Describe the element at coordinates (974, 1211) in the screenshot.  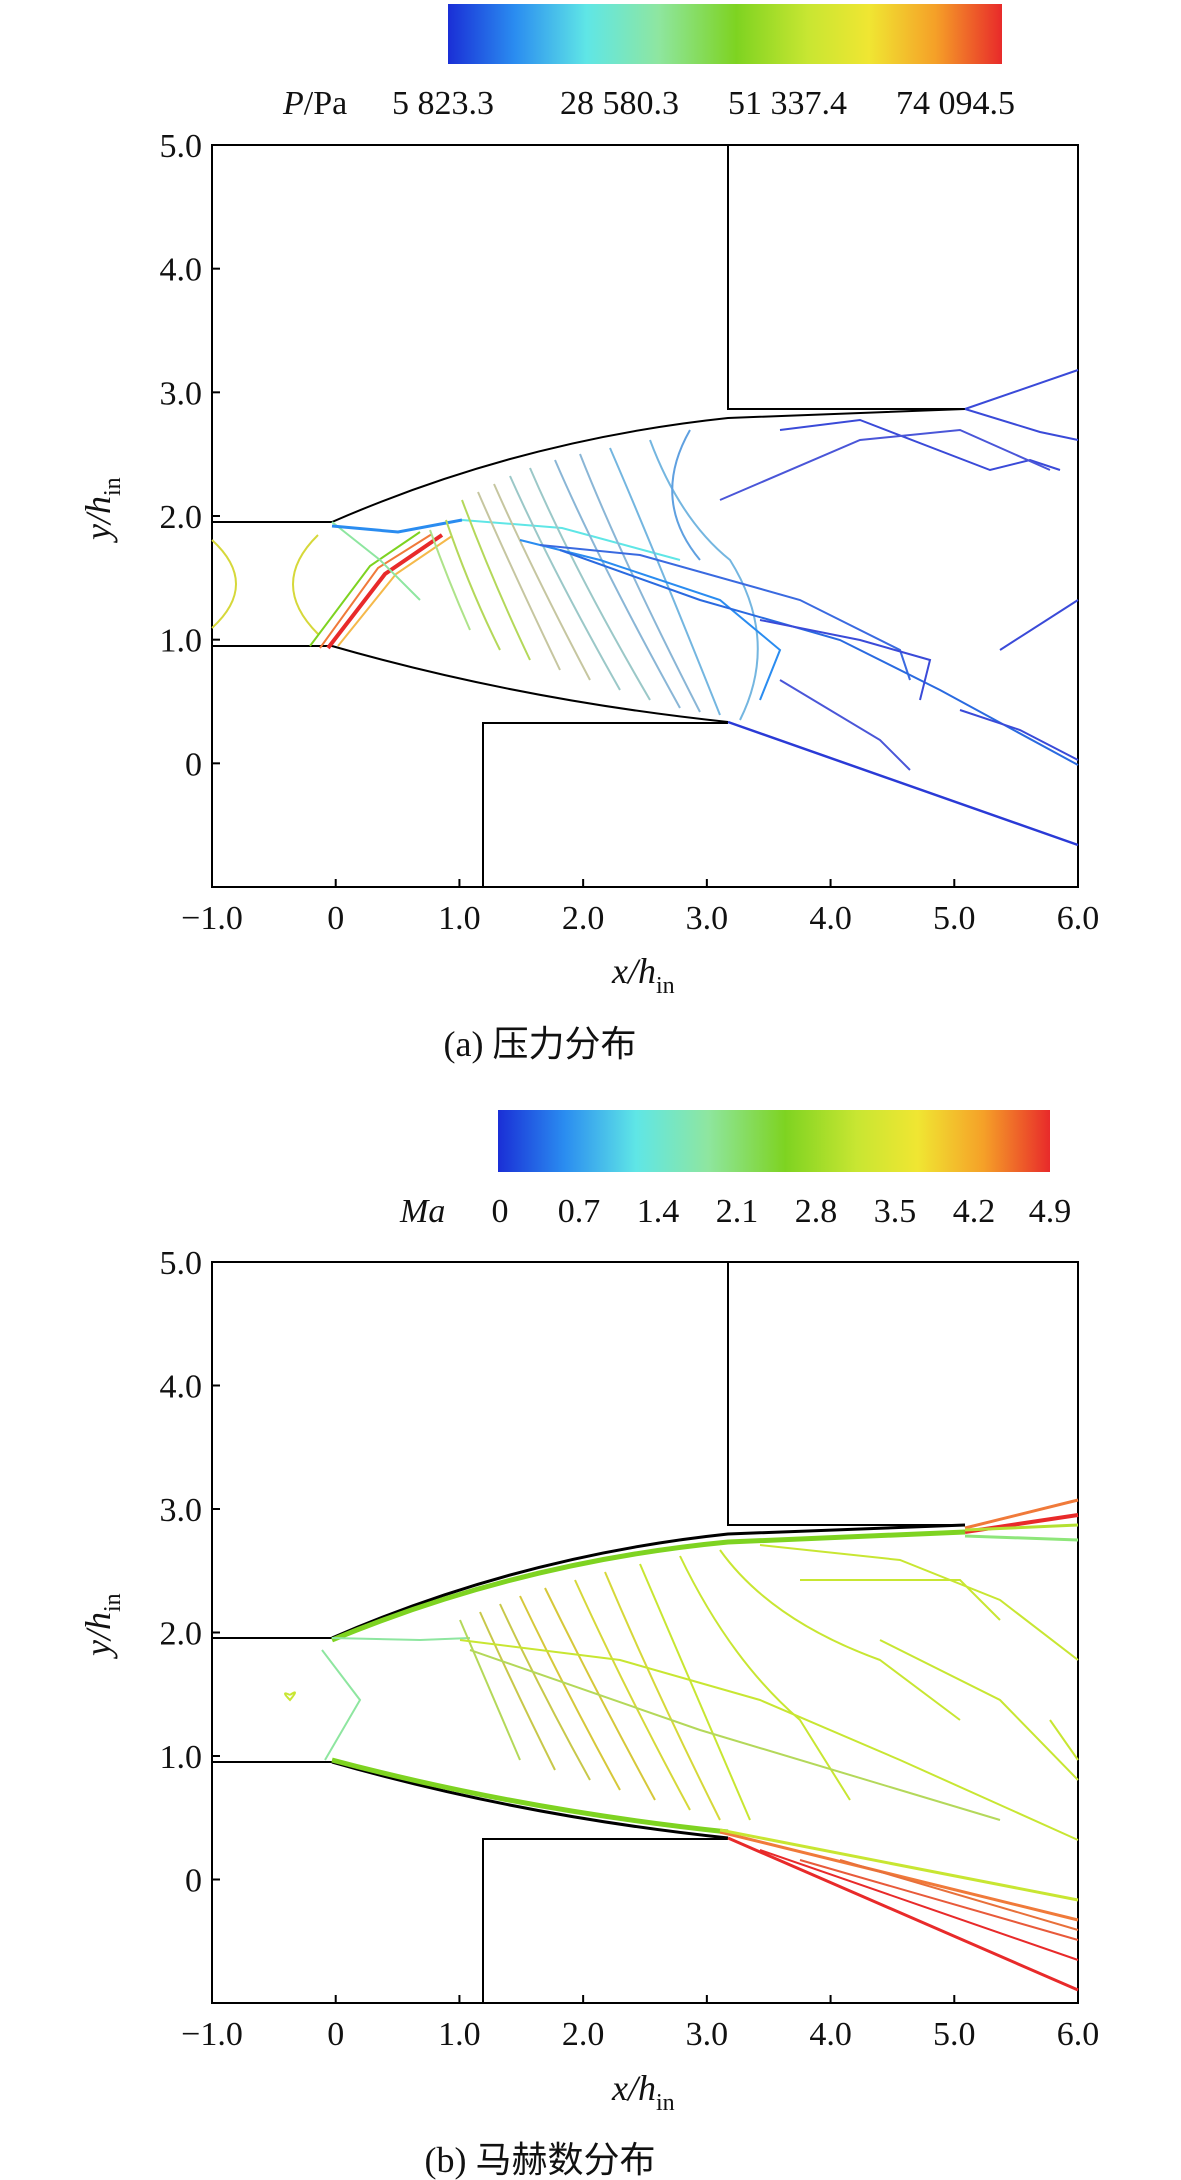
I see `colorbar-label: 4.2` at that location.